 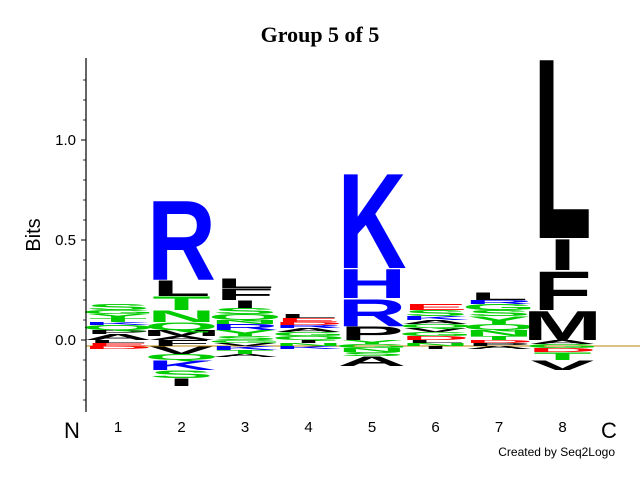 What do you see at coordinates (340, 427) in the screenshot?
I see `x-axis: 1 2 3 4 5 6 7 8` at bounding box center [340, 427].